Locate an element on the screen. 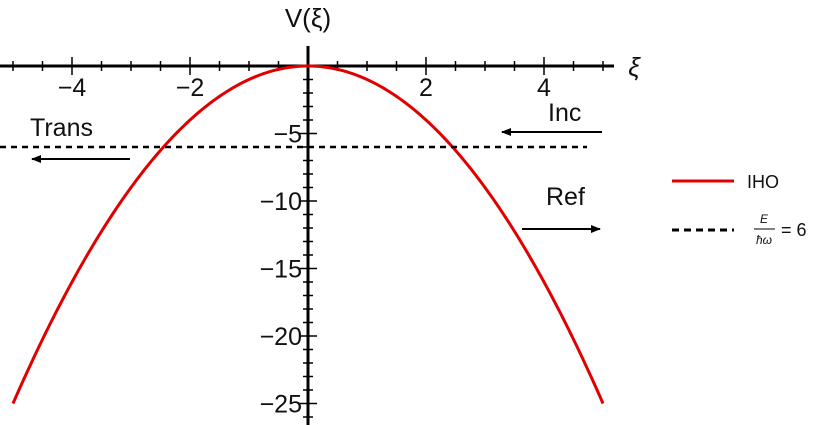 Image resolution: width=825 pixels, height=425 pixels. legend-fraction-numerator: E is located at coordinates (764, 219).